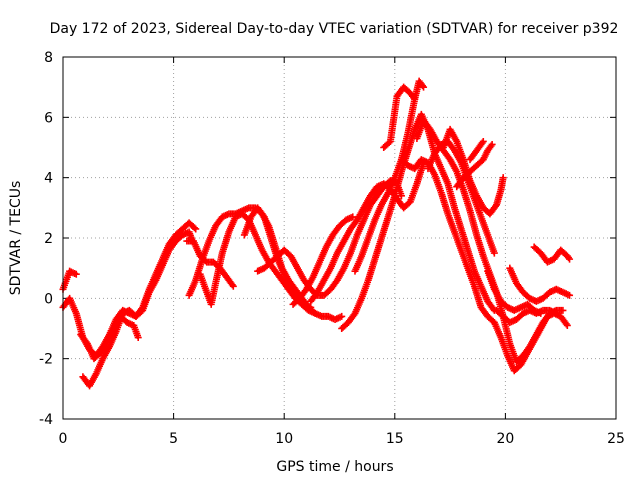 This screenshot has width=640, height=480. Describe the element at coordinates (48, 239) in the screenshot. I see `y-tick-label: 2` at that location.